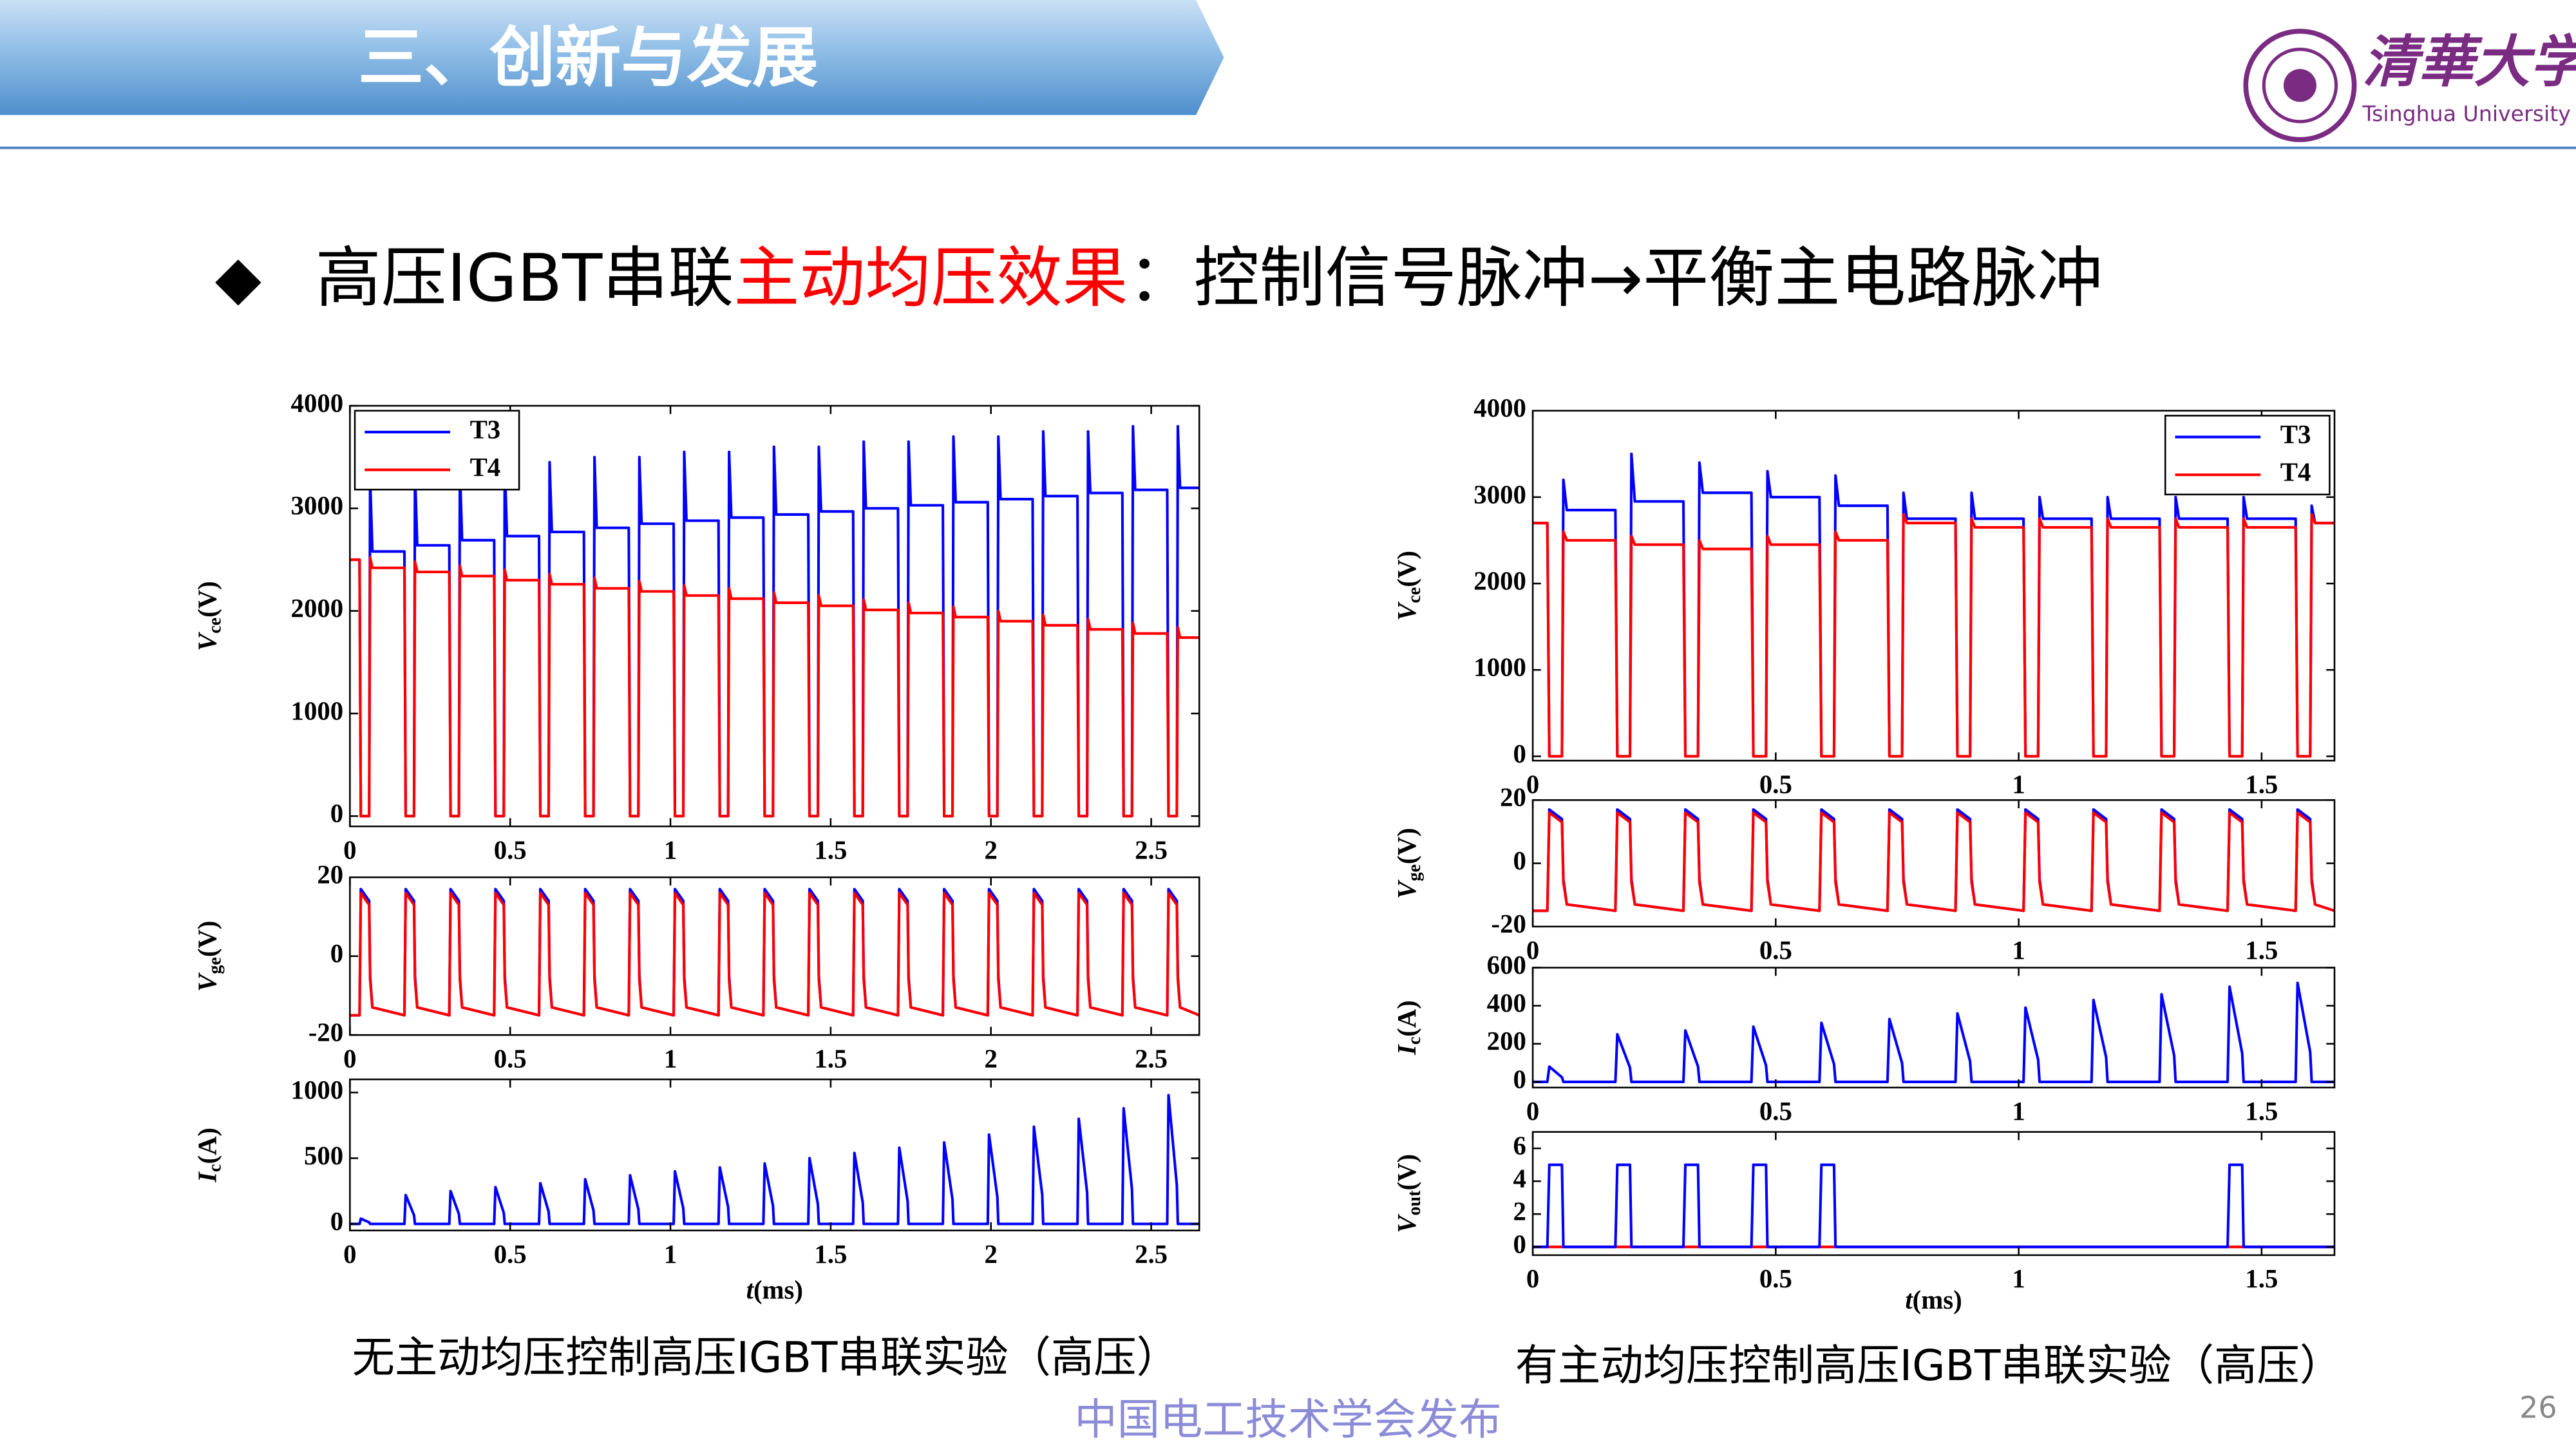  Describe the element at coordinates (2469, 62) in the screenshot. I see `logo-name: 清華大学` at that location.